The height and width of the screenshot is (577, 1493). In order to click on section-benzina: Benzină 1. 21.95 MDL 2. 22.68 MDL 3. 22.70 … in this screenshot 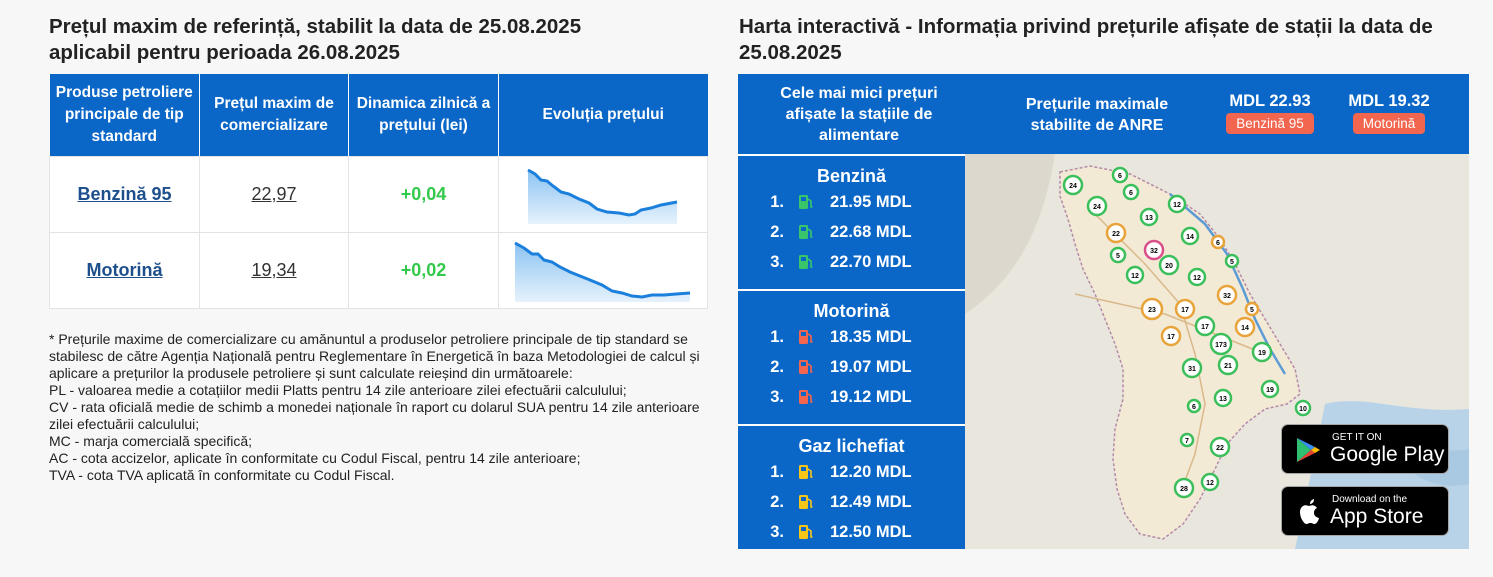, I will do `click(851, 221)`.